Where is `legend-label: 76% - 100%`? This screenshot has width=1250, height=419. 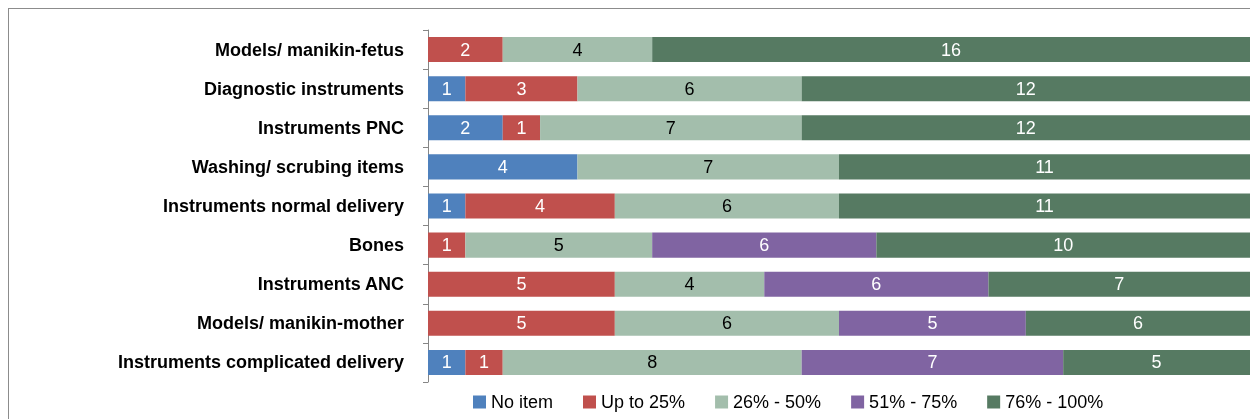
legend-label: 76% - 100% is located at coordinates (1054, 402).